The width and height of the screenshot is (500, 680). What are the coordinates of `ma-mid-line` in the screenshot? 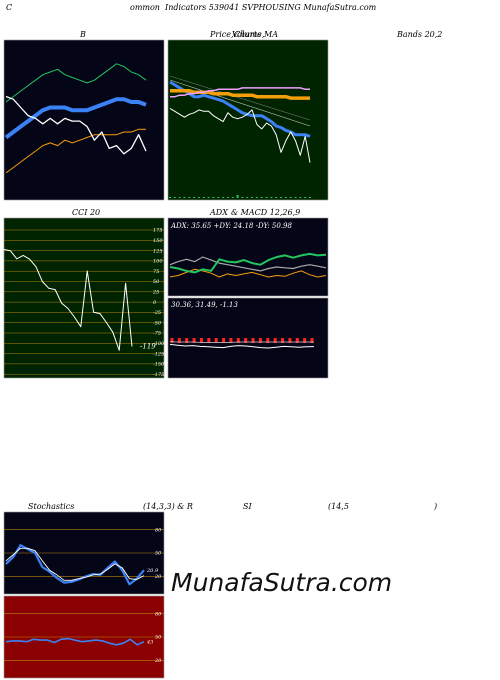 It's located at (240, 94).